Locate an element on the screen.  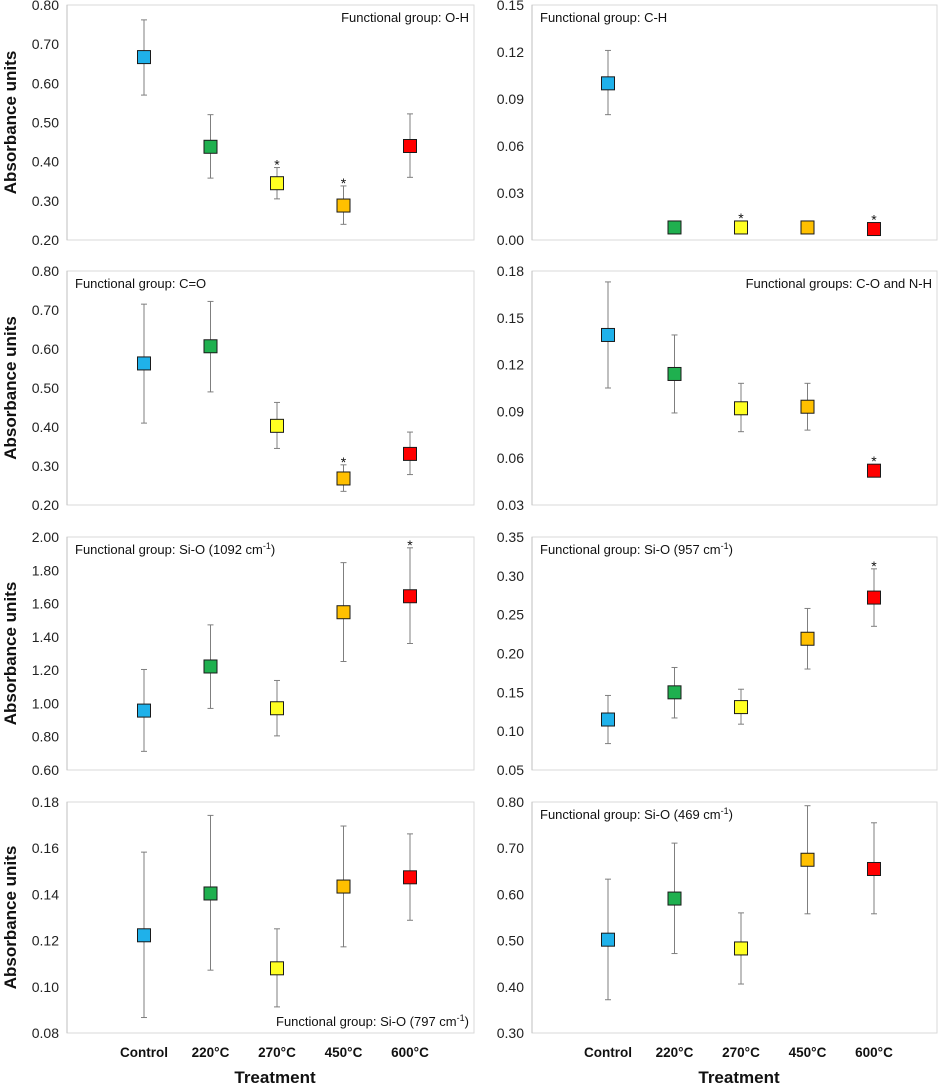
functional-group-annotation: Functional group: Si-O (957 cm-1) is located at coordinates (636, 549).